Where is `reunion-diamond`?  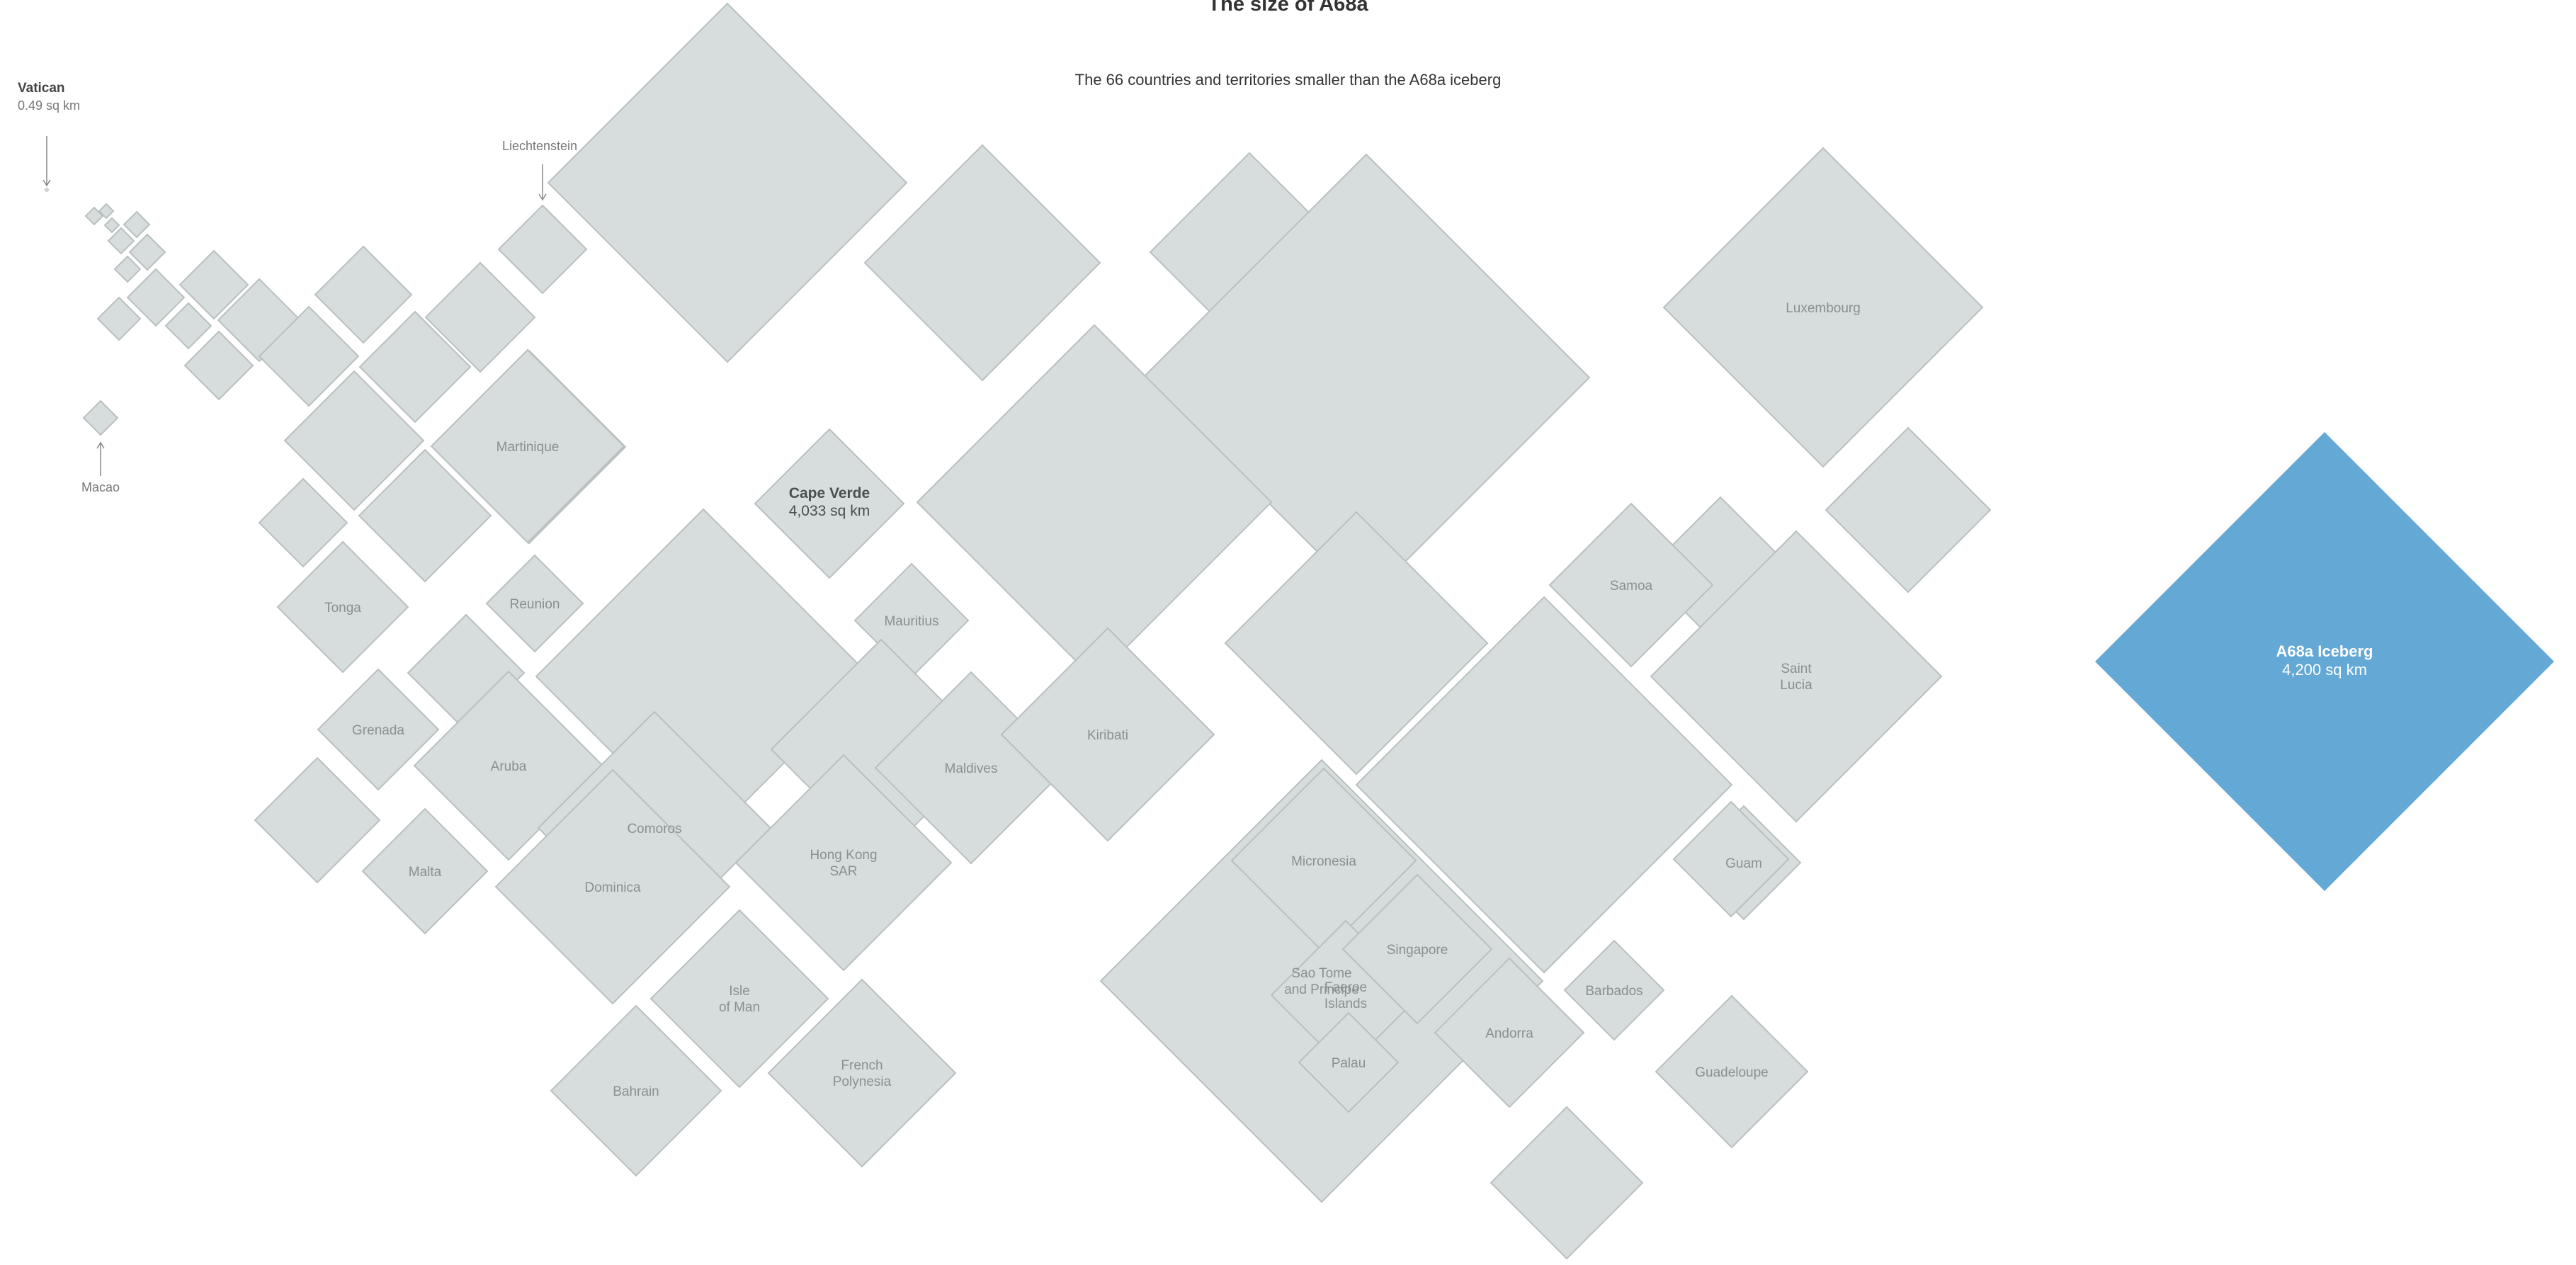
reunion-diamond is located at coordinates (534, 603).